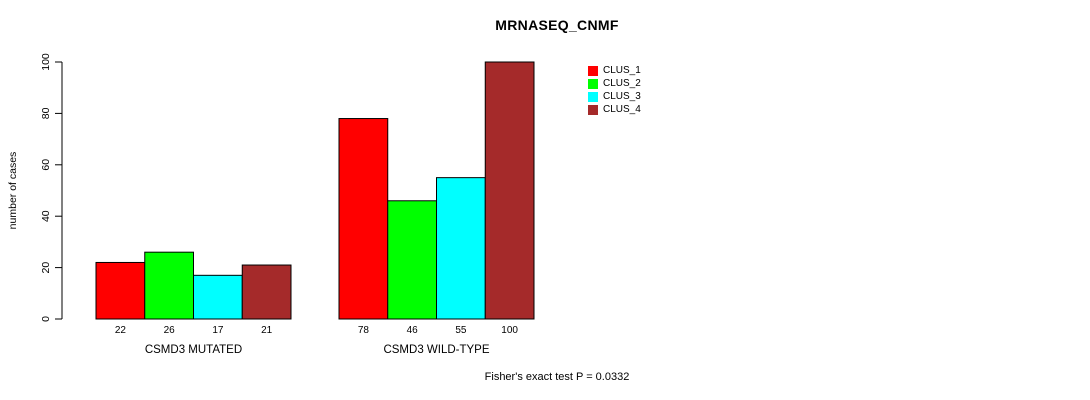 The width and height of the screenshot is (1090, 400). Describe the element at coordinates (218, 330) in the screenshot. I see `bar-value-label: 17` at that location.